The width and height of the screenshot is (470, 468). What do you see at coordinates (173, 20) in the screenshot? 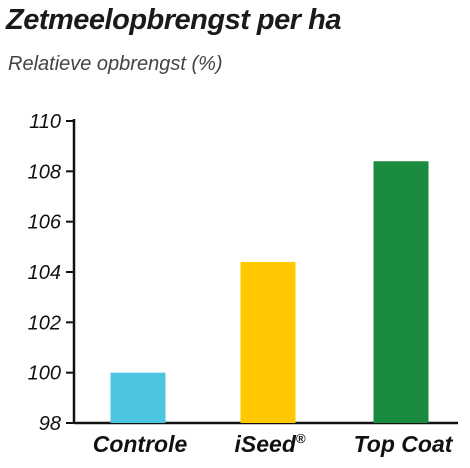
I see `chart-title: Zetmeelopbrengst per ha` at bounding box center [173, 20].